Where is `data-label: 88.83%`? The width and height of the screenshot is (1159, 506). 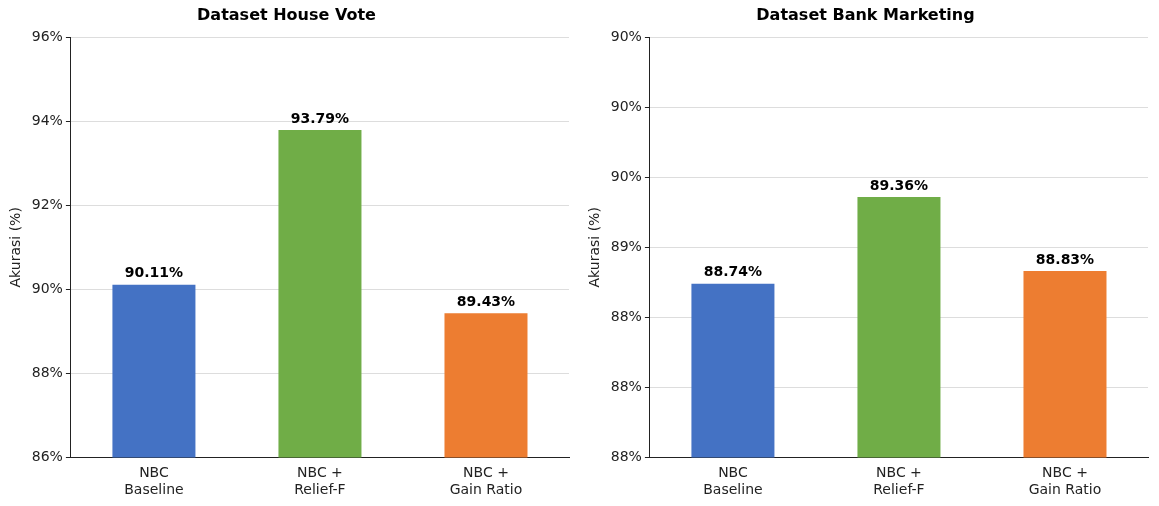 data-label: 88.83% is located at coordinates (1065, 258).